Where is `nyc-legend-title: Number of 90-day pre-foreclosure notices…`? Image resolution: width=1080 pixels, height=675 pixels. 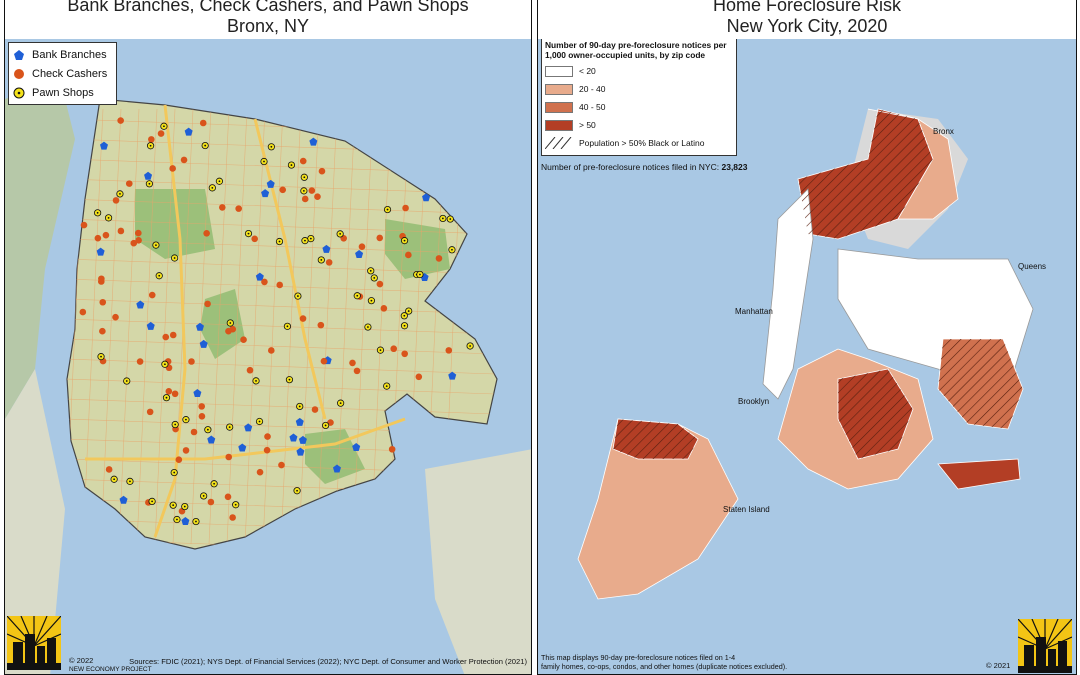 nyc-legend-title: Number of 90-day pre-foreclosure notices… is located at coordinates (636, 50).